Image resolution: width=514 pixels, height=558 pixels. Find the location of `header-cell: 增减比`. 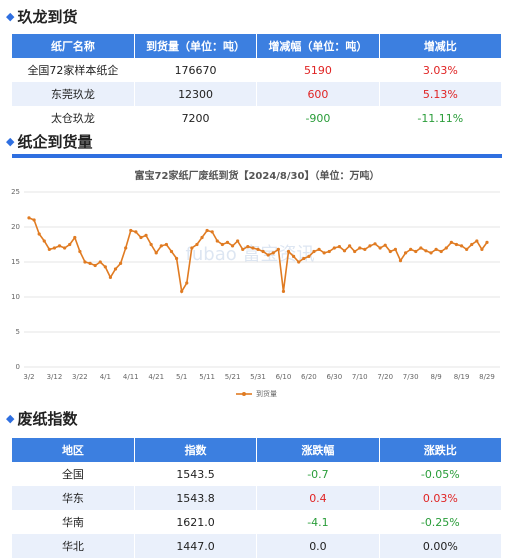

header-cell: 增减比 is located at coordinates (441, 46).